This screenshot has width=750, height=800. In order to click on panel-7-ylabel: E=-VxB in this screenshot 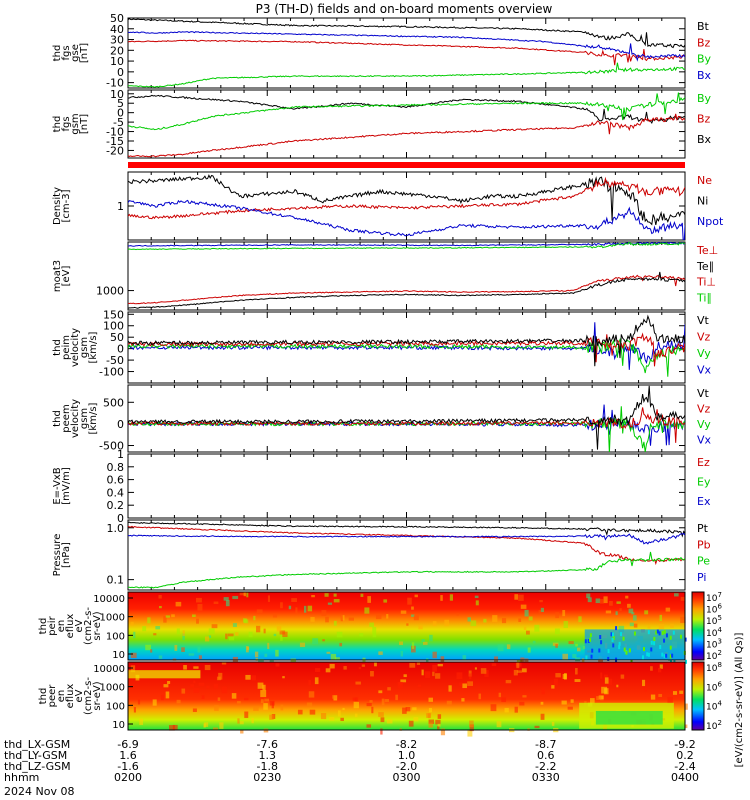, I will do `click(57, 485)`.